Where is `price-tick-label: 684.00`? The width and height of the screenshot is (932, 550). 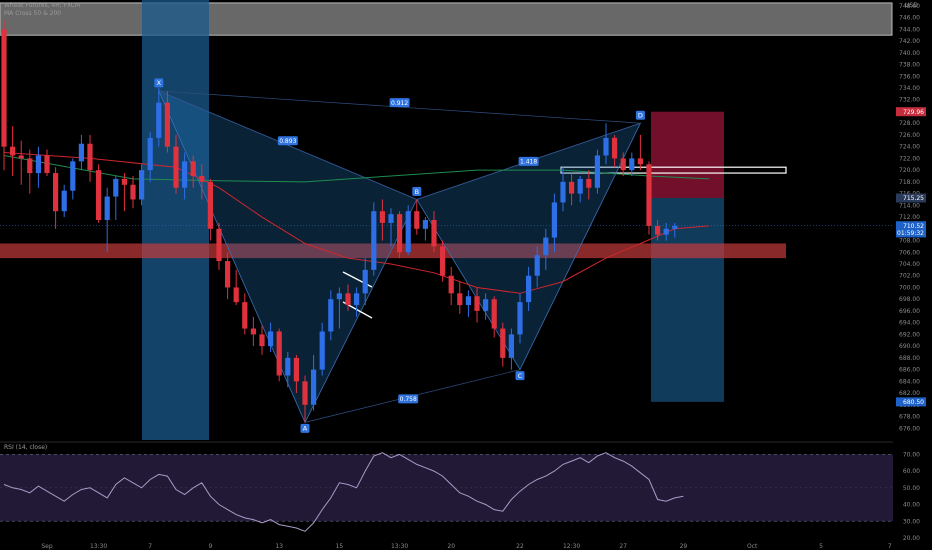 price-tick-label: 684.00 is located at coordinates (909, 381).